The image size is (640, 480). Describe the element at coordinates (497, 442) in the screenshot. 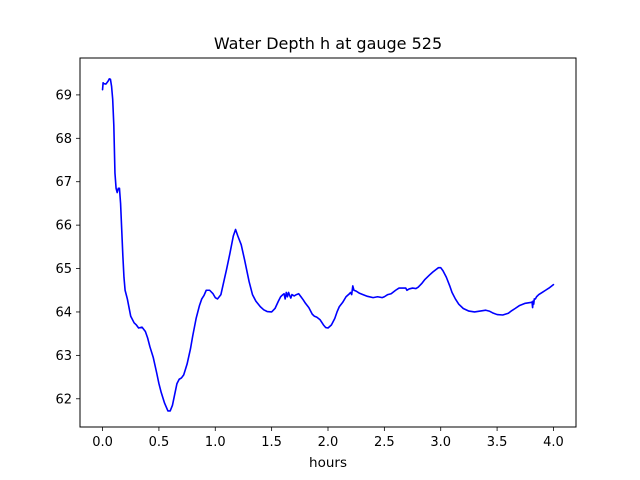

I see `x-tick-label: 3.5` at that location.